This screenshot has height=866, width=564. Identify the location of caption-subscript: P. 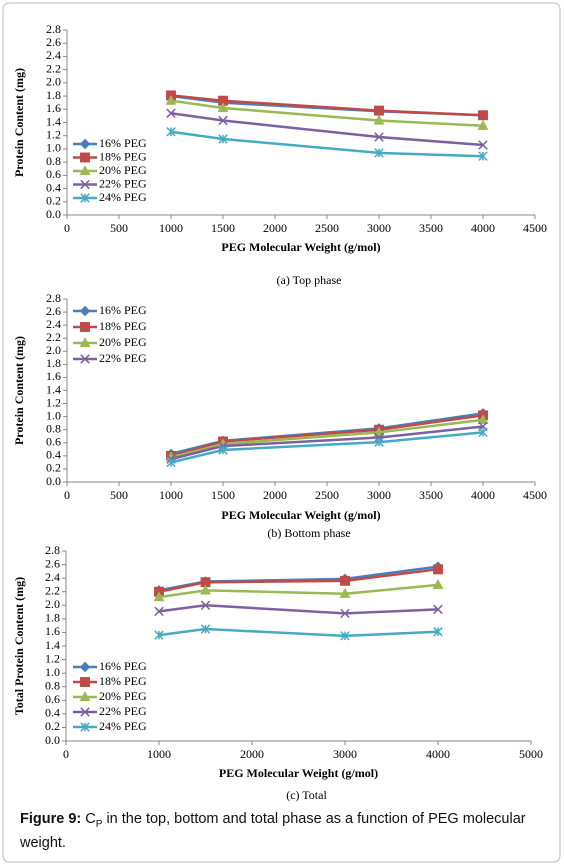
(99, 824).